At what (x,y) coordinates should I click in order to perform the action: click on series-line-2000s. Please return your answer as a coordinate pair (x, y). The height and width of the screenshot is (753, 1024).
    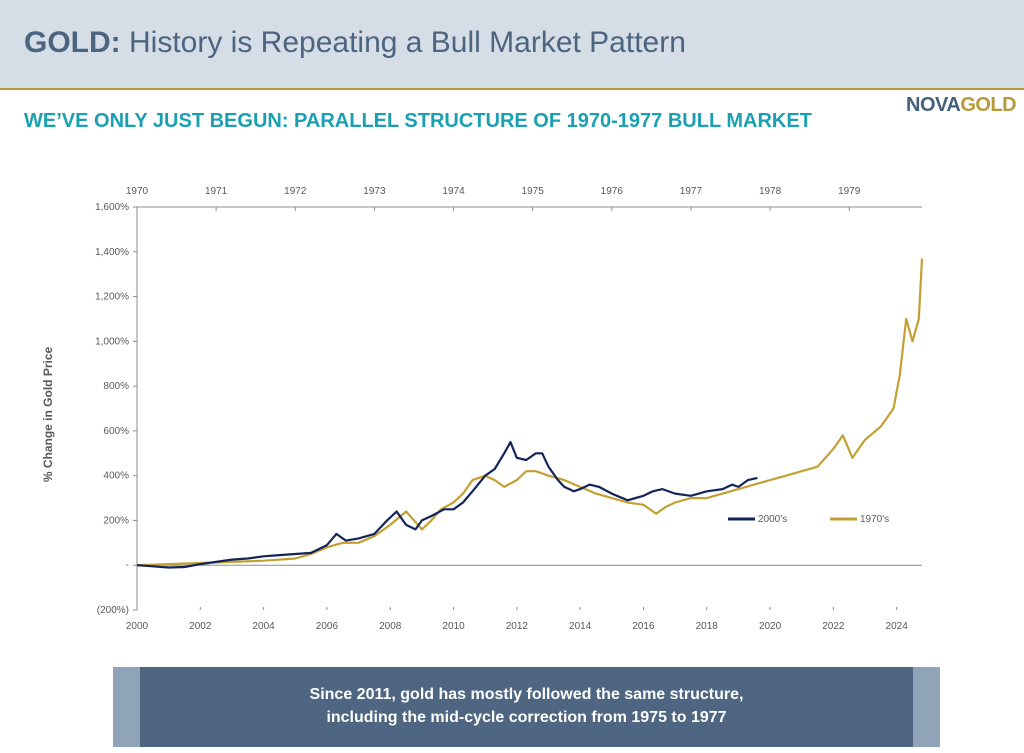
    Looking at the image, I should click on (447, 505).